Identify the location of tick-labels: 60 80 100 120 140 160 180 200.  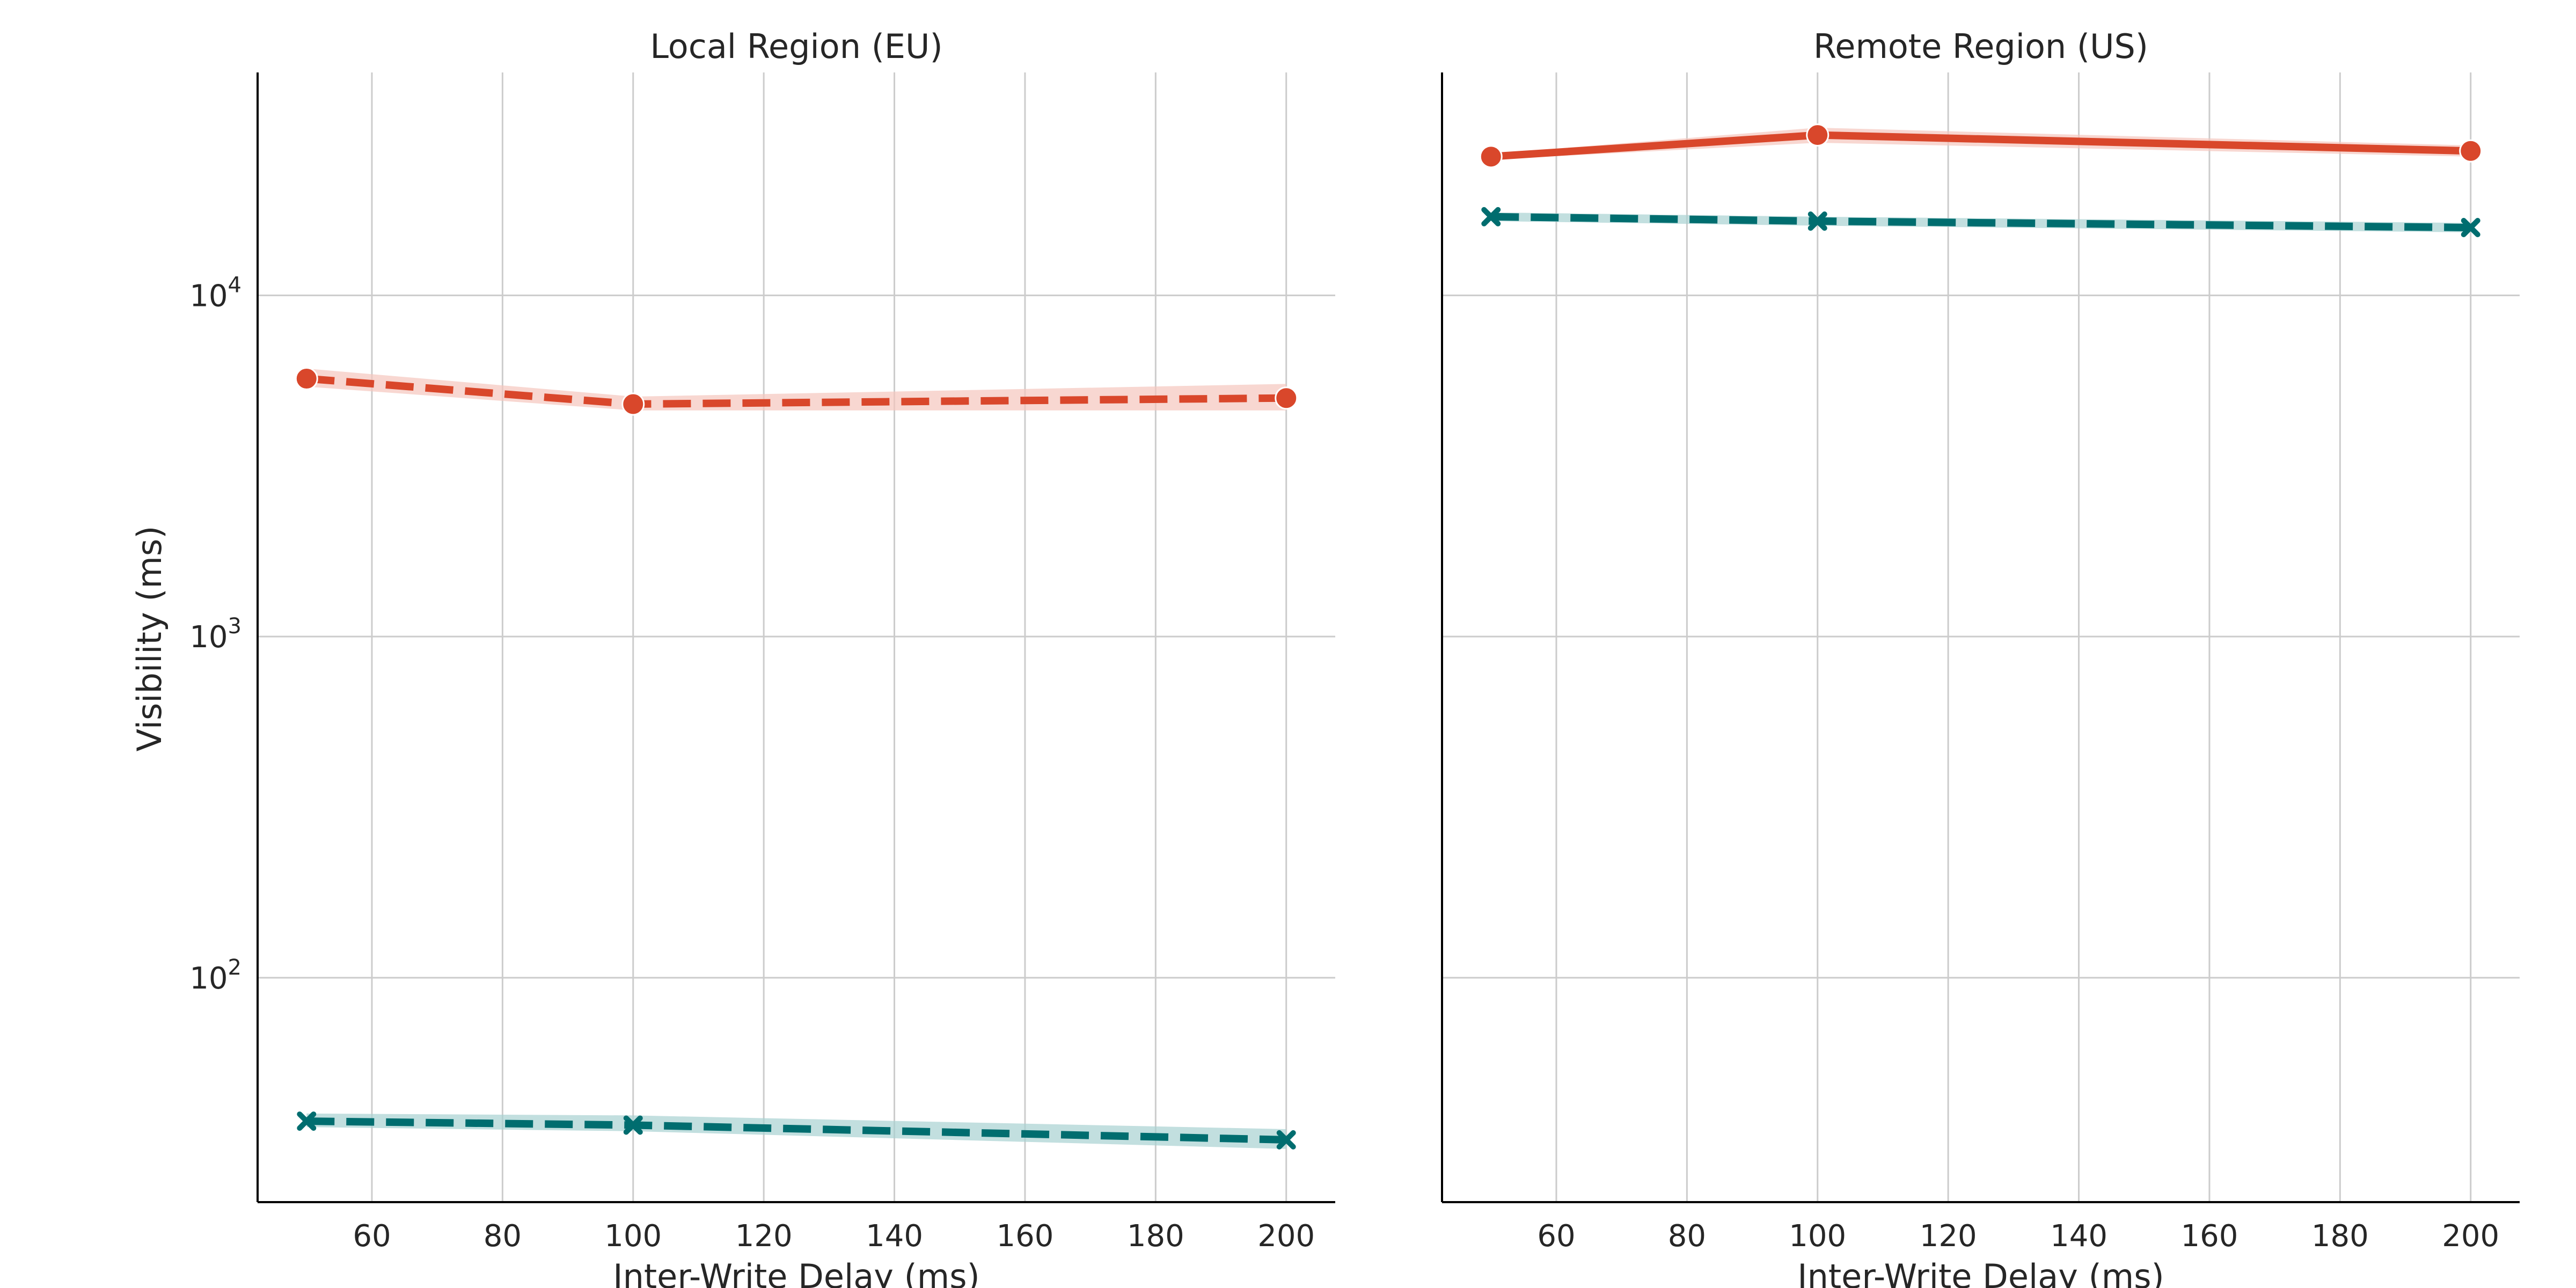
(2018, 1236).